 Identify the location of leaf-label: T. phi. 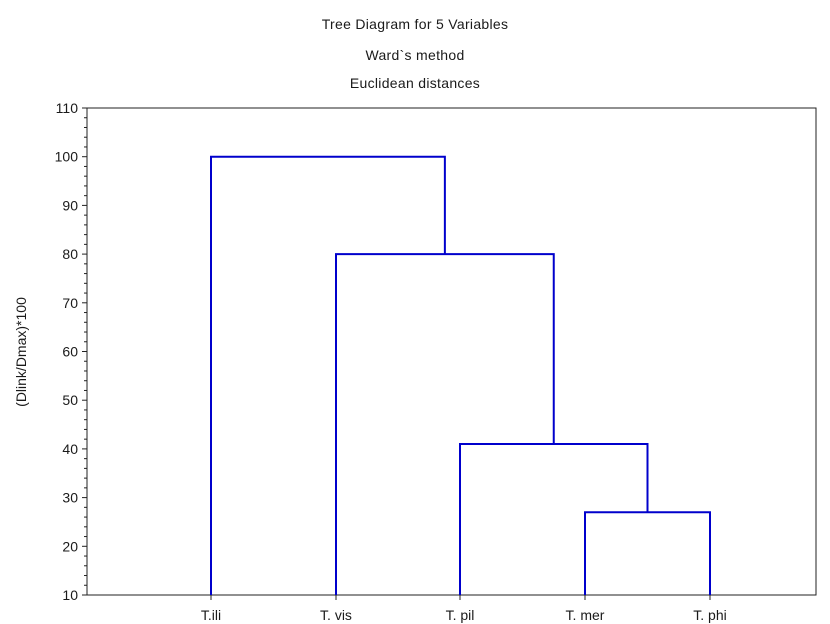
(709, 615).